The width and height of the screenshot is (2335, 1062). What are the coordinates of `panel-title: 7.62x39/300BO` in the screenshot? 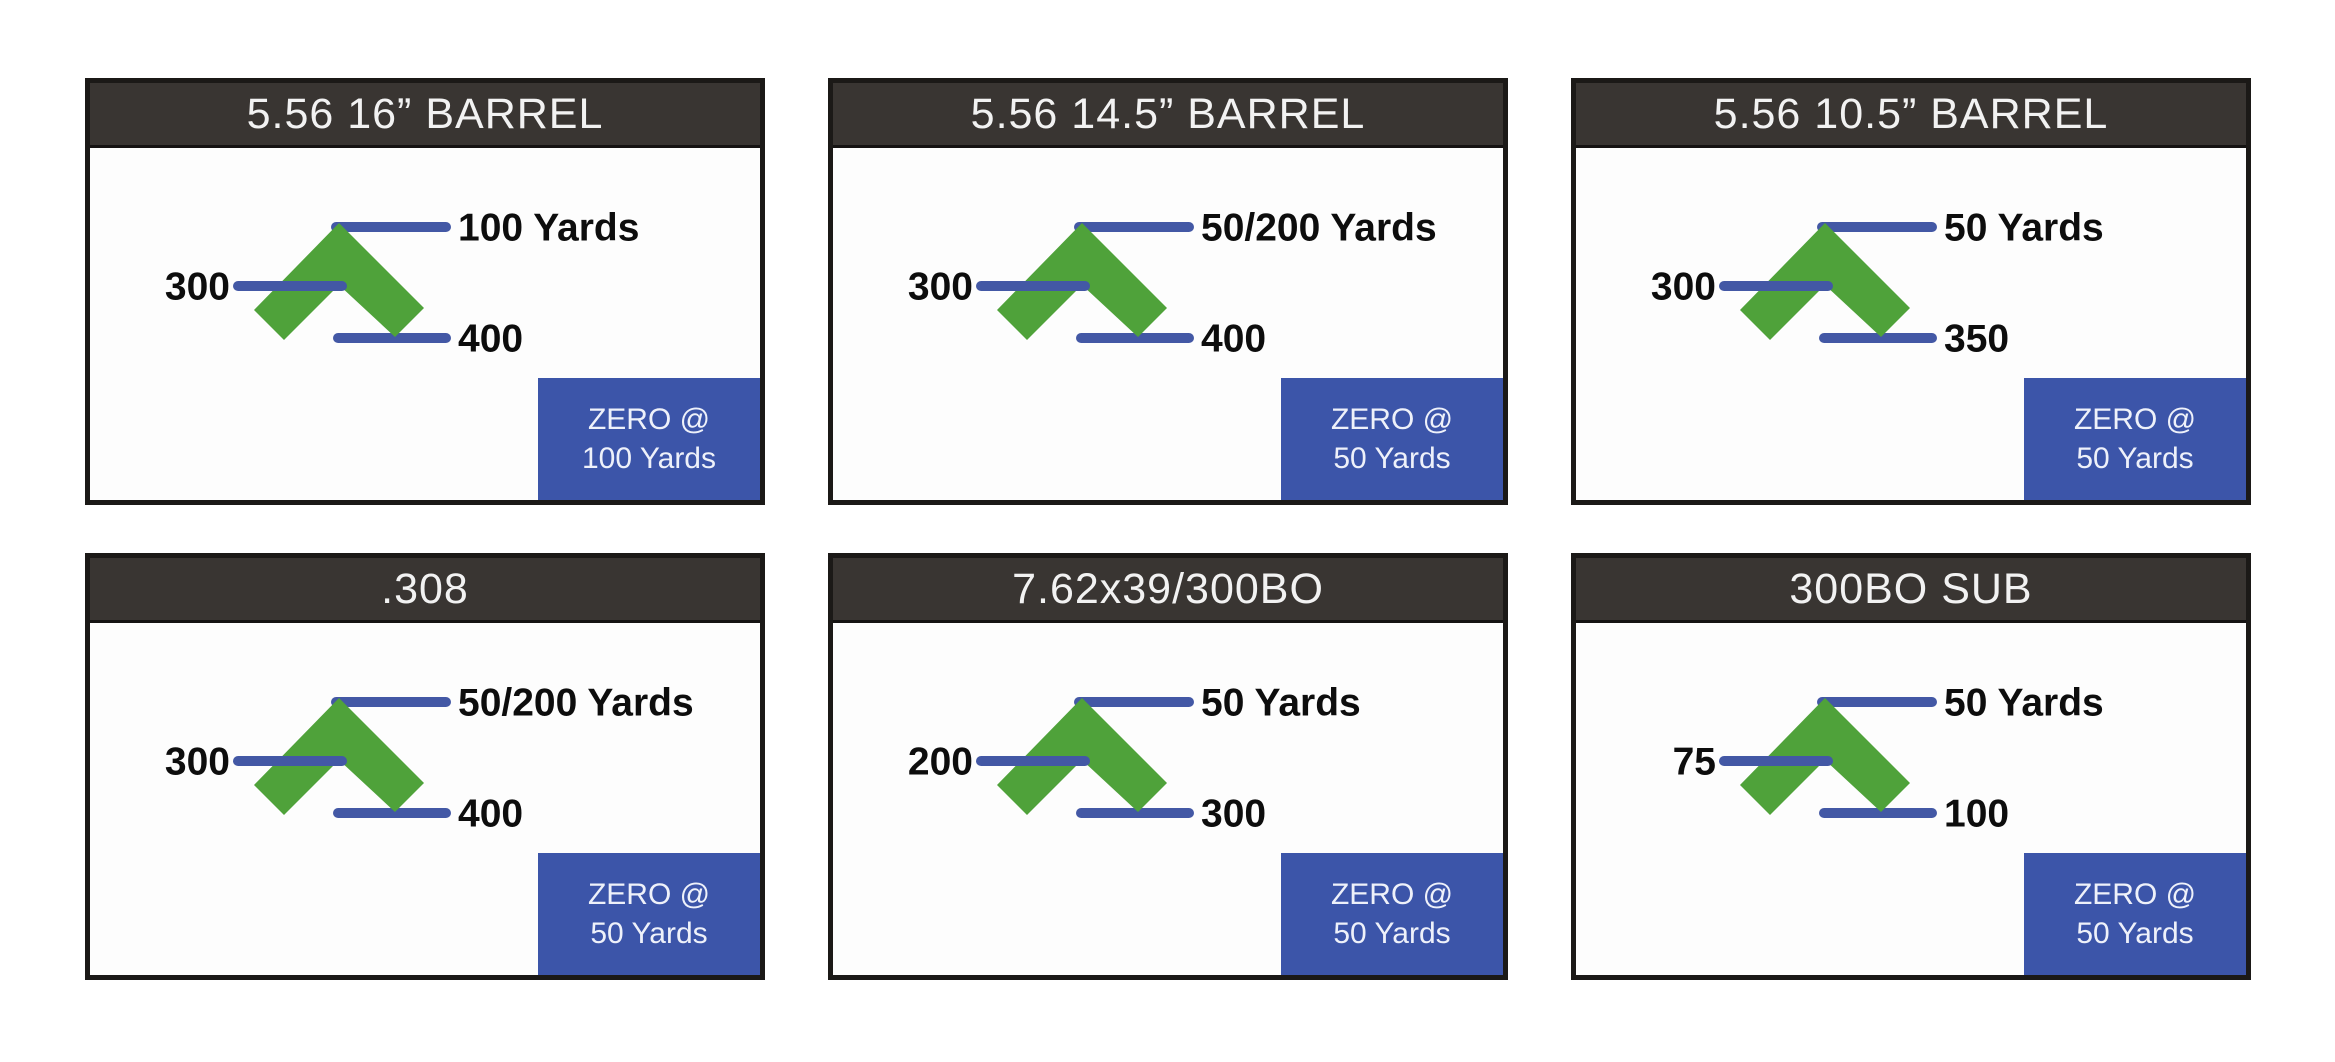 It's located at (1168, 588).